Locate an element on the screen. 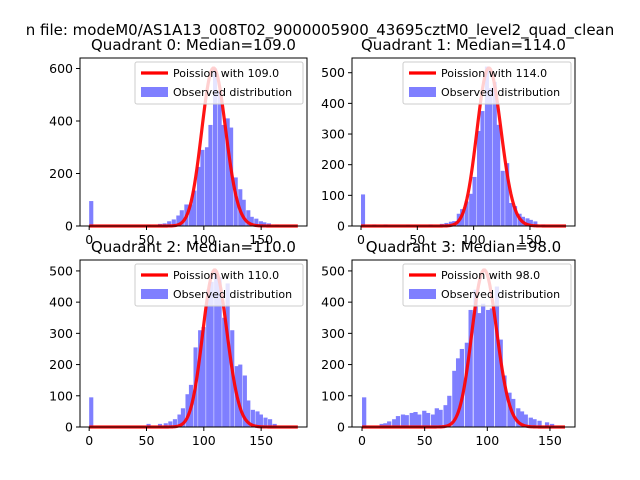 This screenshot has width=640, height=480. y-tick-label: 500 is located at coordinates (333, 72).